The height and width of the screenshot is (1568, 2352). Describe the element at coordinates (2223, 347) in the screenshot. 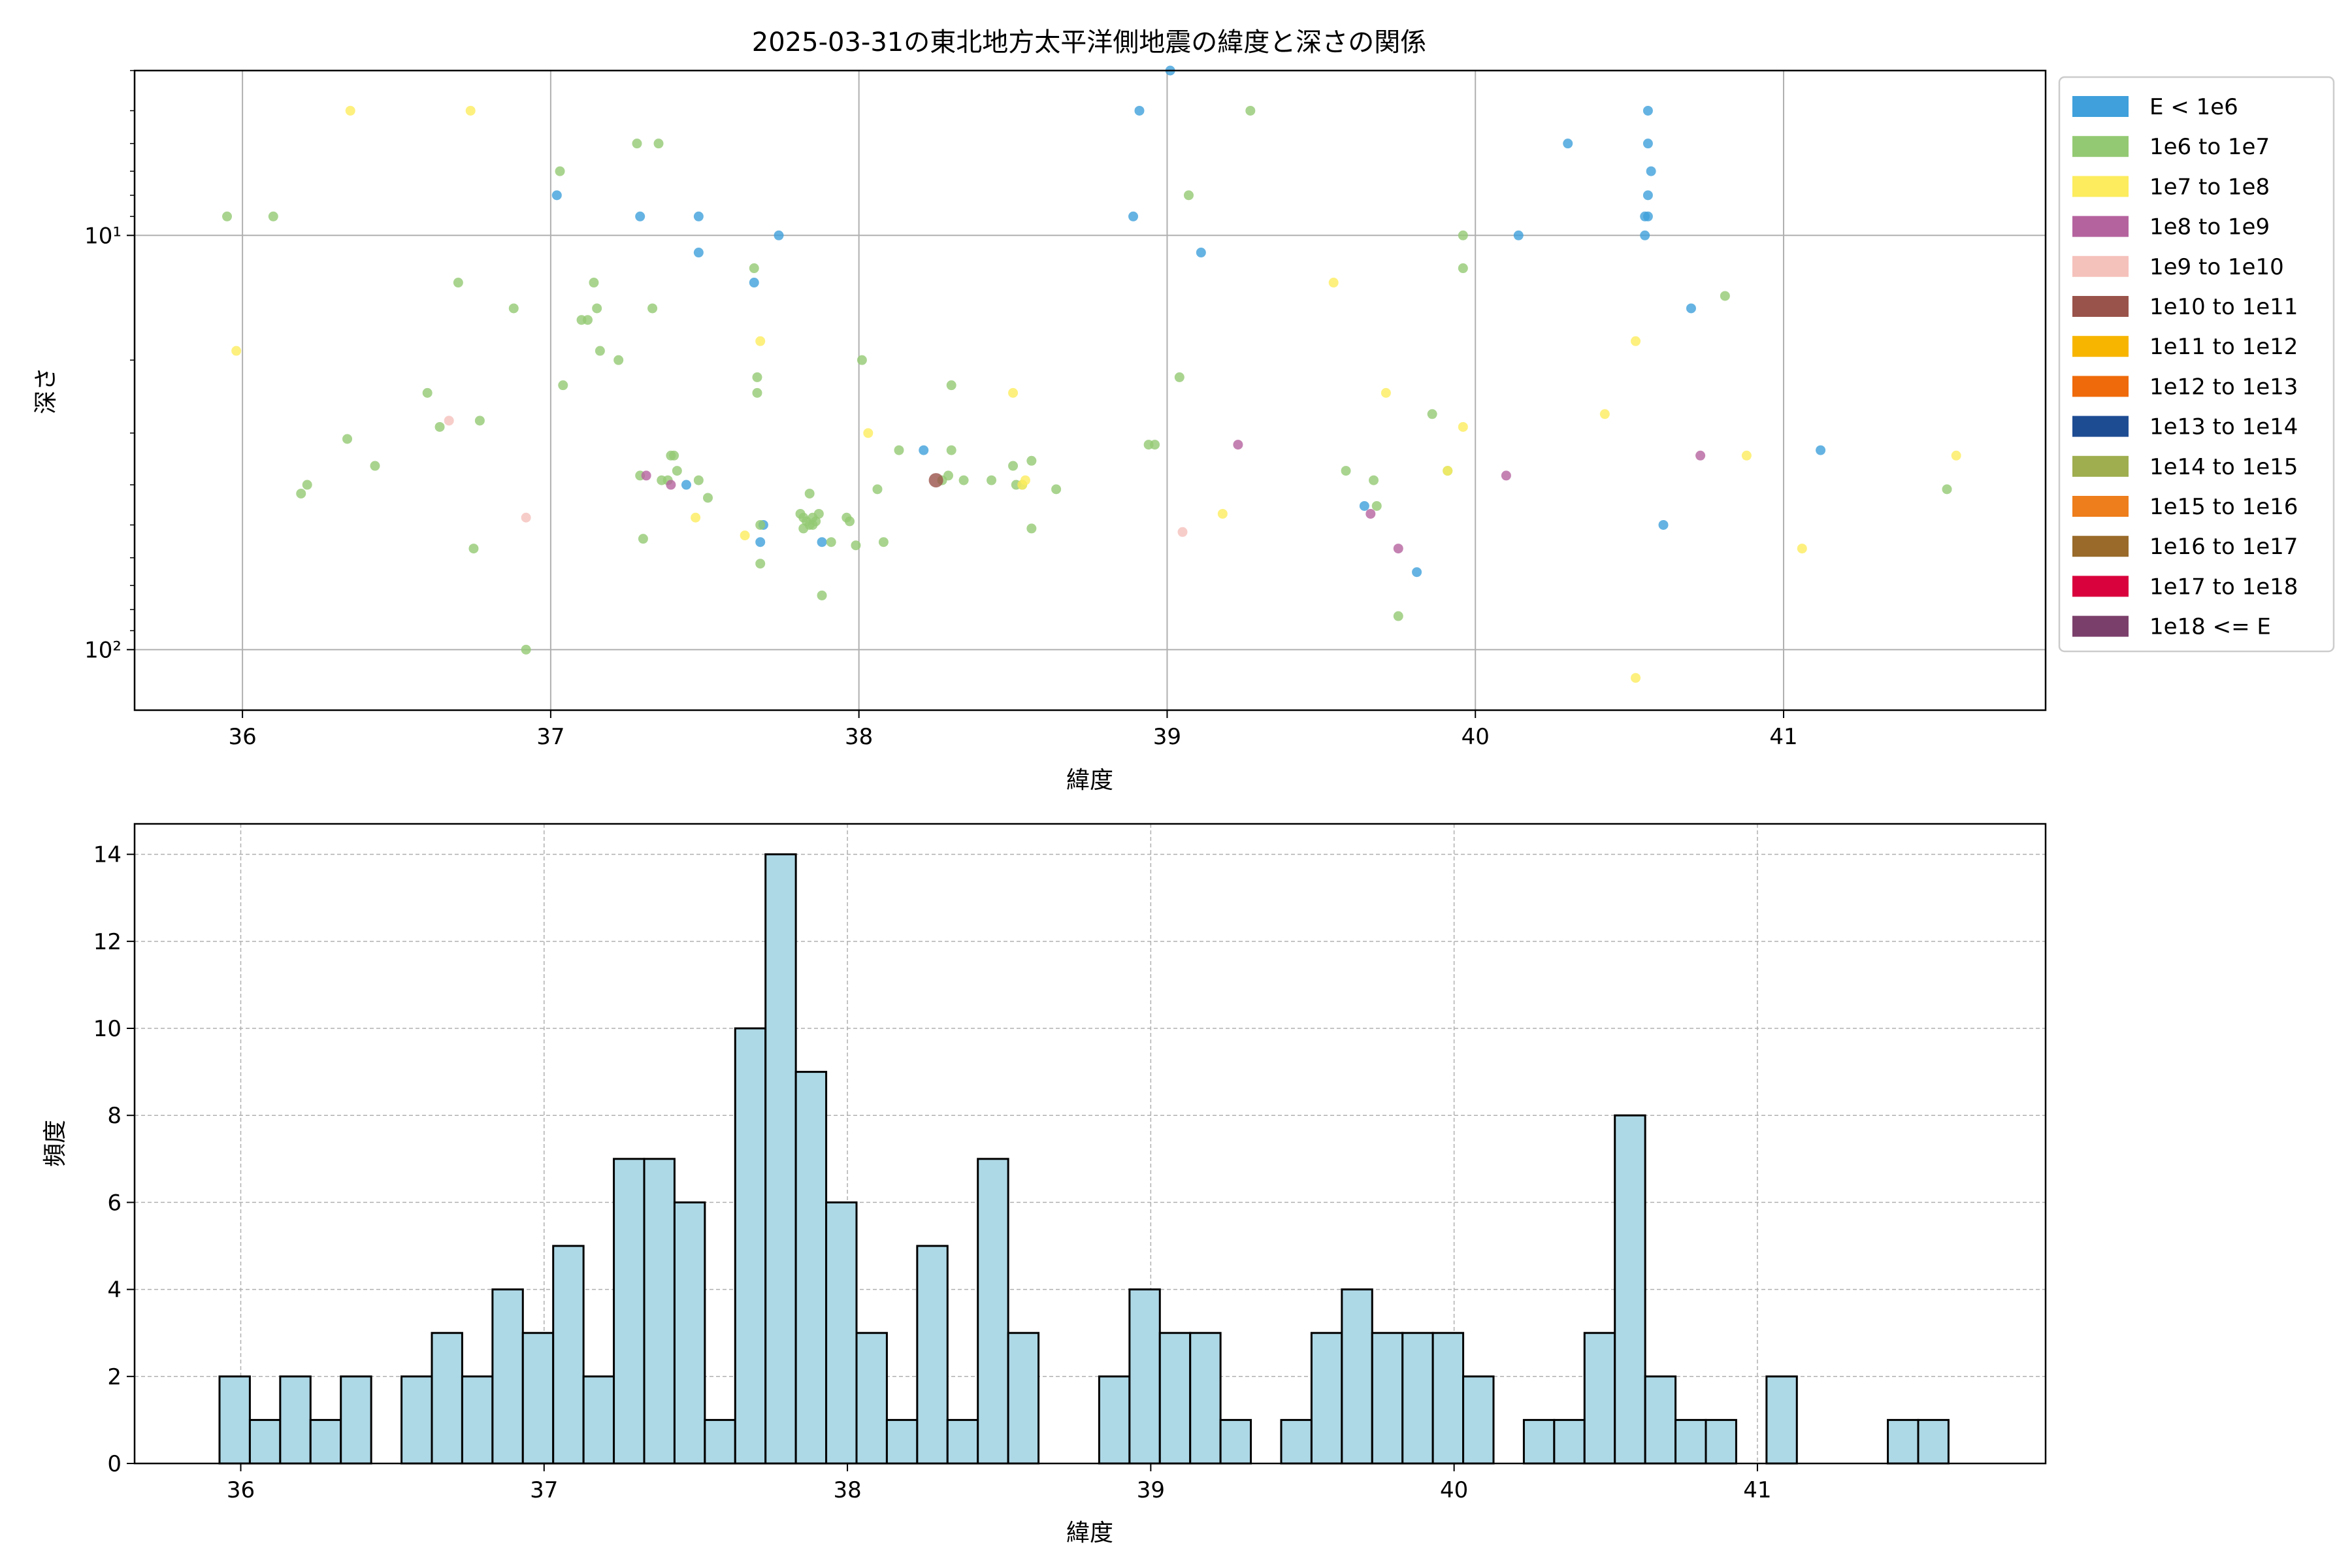

I see `legend-label: 1e11 to 1e12` at that location.